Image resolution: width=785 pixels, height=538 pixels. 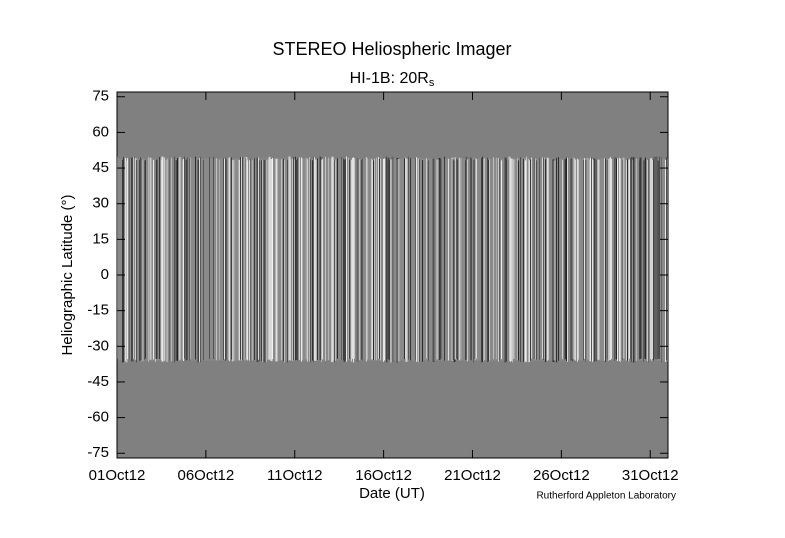 What do you see at coordinates (98, 417) in the screenshot?
I see `y-tick-label: -60` at bounding box center [98, 417].